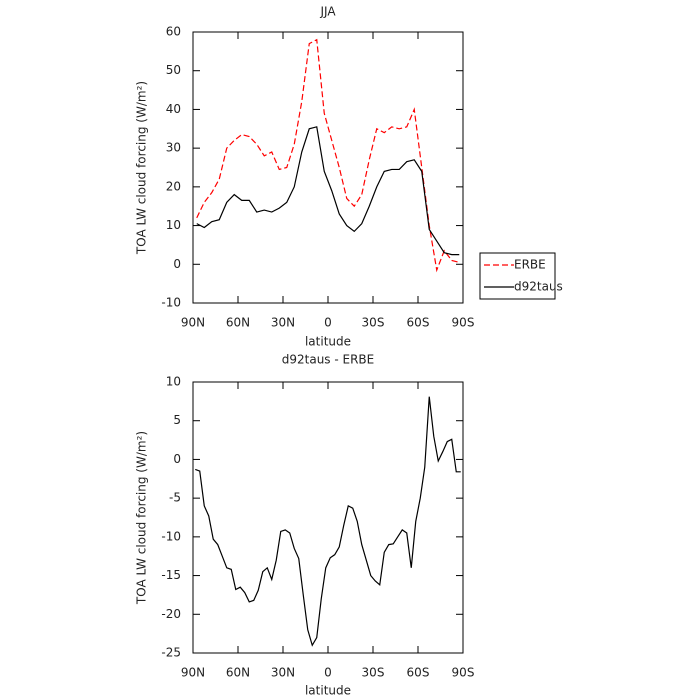 This screenshot has height=700, width=700. Describe the element at coordinates (171, 575) in the screenshot. I see `y-tick-label: -15` at that location.